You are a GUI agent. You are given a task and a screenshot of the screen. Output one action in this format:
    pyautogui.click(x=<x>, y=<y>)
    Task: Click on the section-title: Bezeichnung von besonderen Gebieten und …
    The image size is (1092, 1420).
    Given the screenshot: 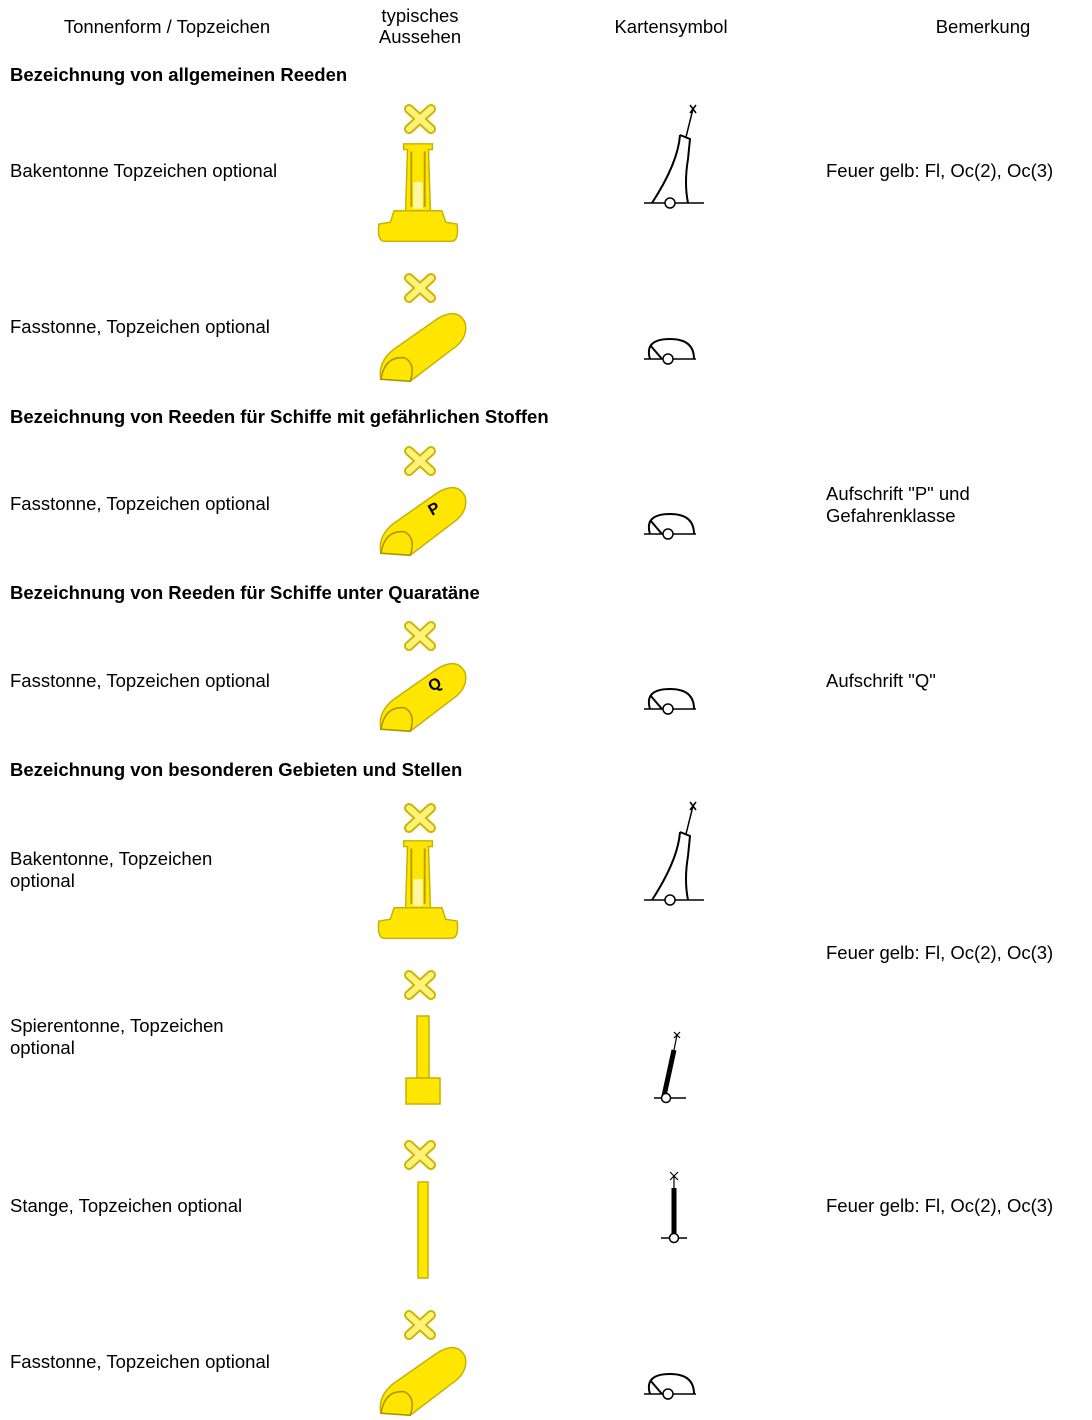 What is the action you would take?
    pyautogui.click(x=236, y=769)
    